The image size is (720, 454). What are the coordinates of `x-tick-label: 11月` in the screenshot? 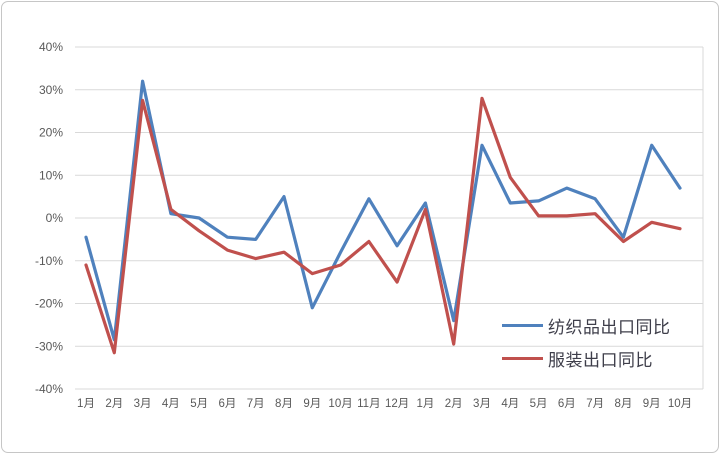 It's located at (368, 404).